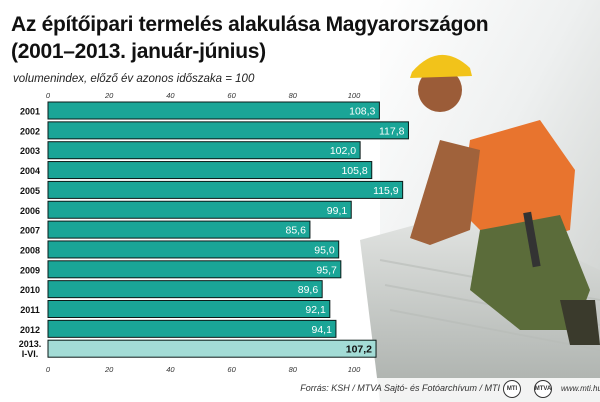 This screenshot has height=402, width=600. I want to click on bar-group: 2003 102,0, so click(190, 150).